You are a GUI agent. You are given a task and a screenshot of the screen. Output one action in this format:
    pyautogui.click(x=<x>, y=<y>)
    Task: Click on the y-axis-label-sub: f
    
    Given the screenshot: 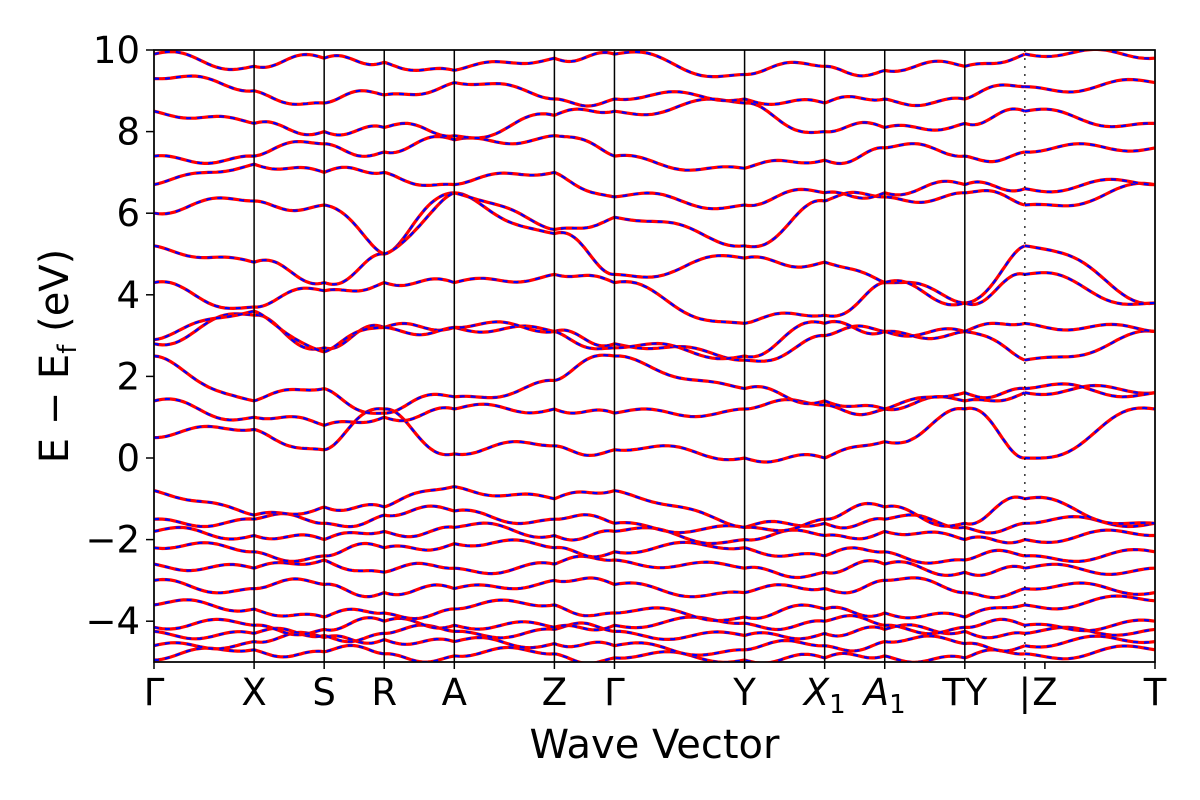 What is the action you would take?
    pyautogui.click(x=68, y=349)
    